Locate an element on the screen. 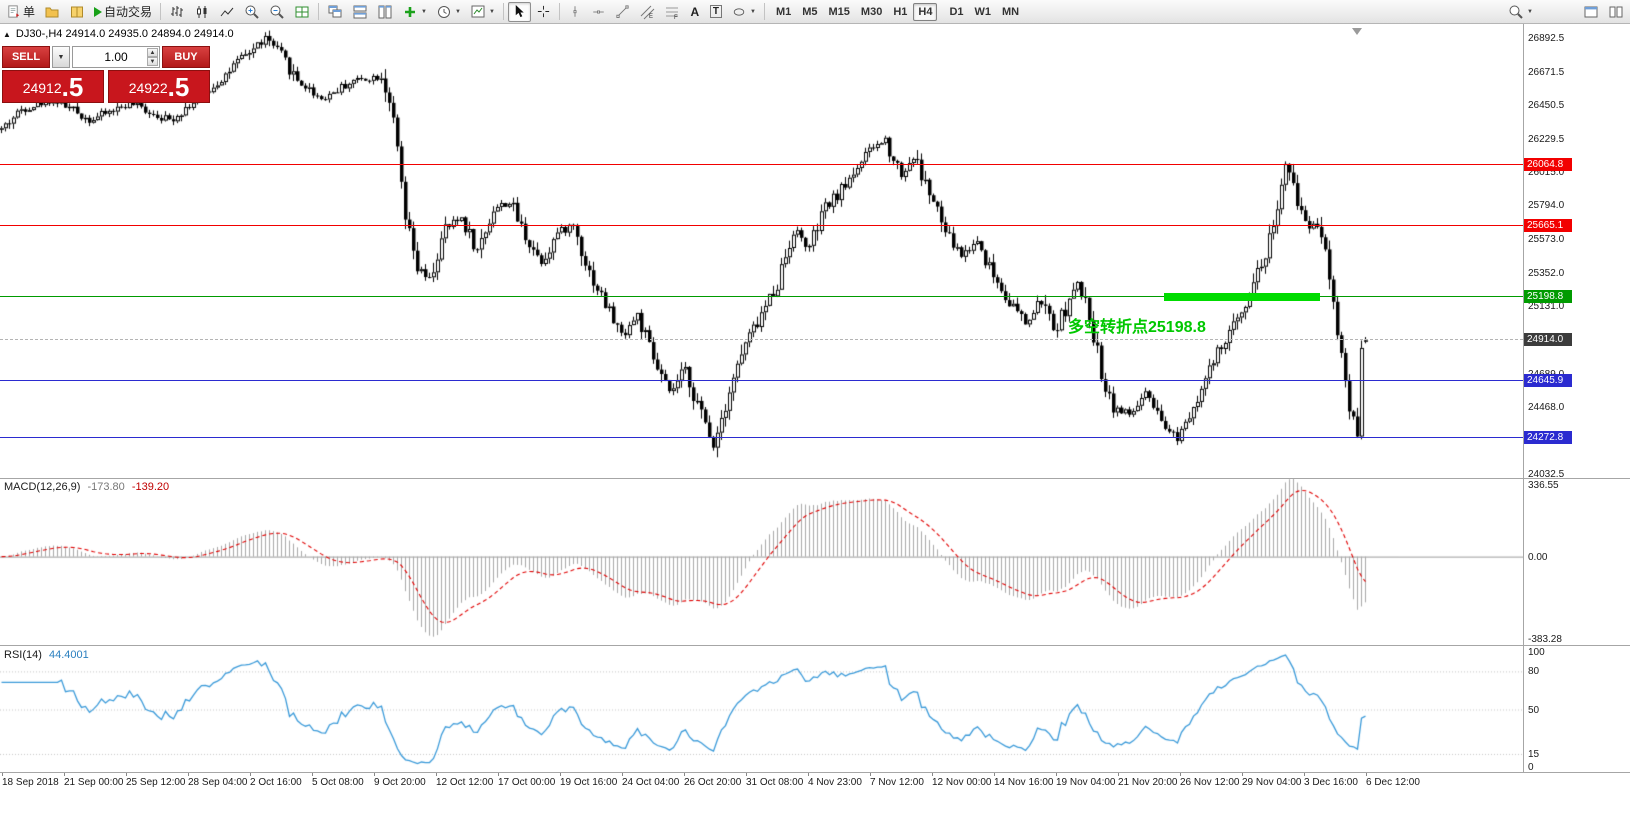 The width and height of the screenshot is (1630, 822). time-axis-label: 19 Nov 04:00 is located at coordinates (1086, 782).